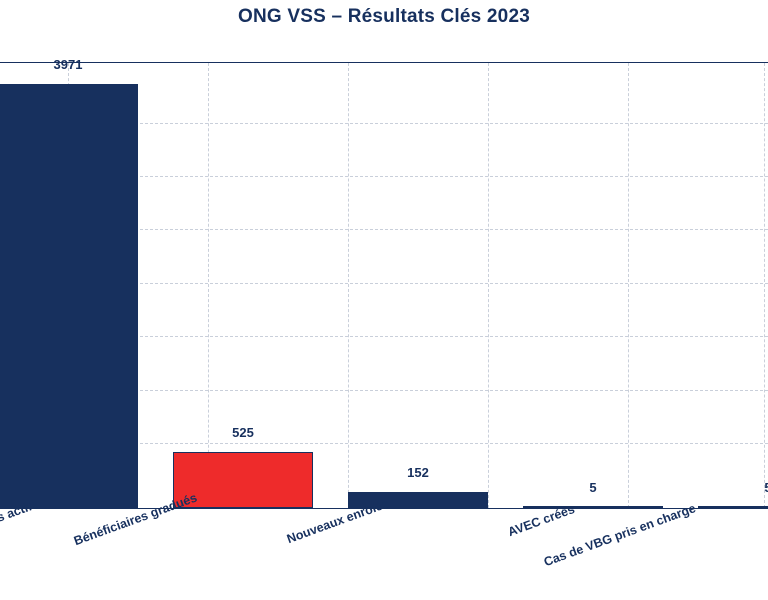 This screenshot has height=600, width=768. I want to click on bar-membres-actifs, so click(69, 296).